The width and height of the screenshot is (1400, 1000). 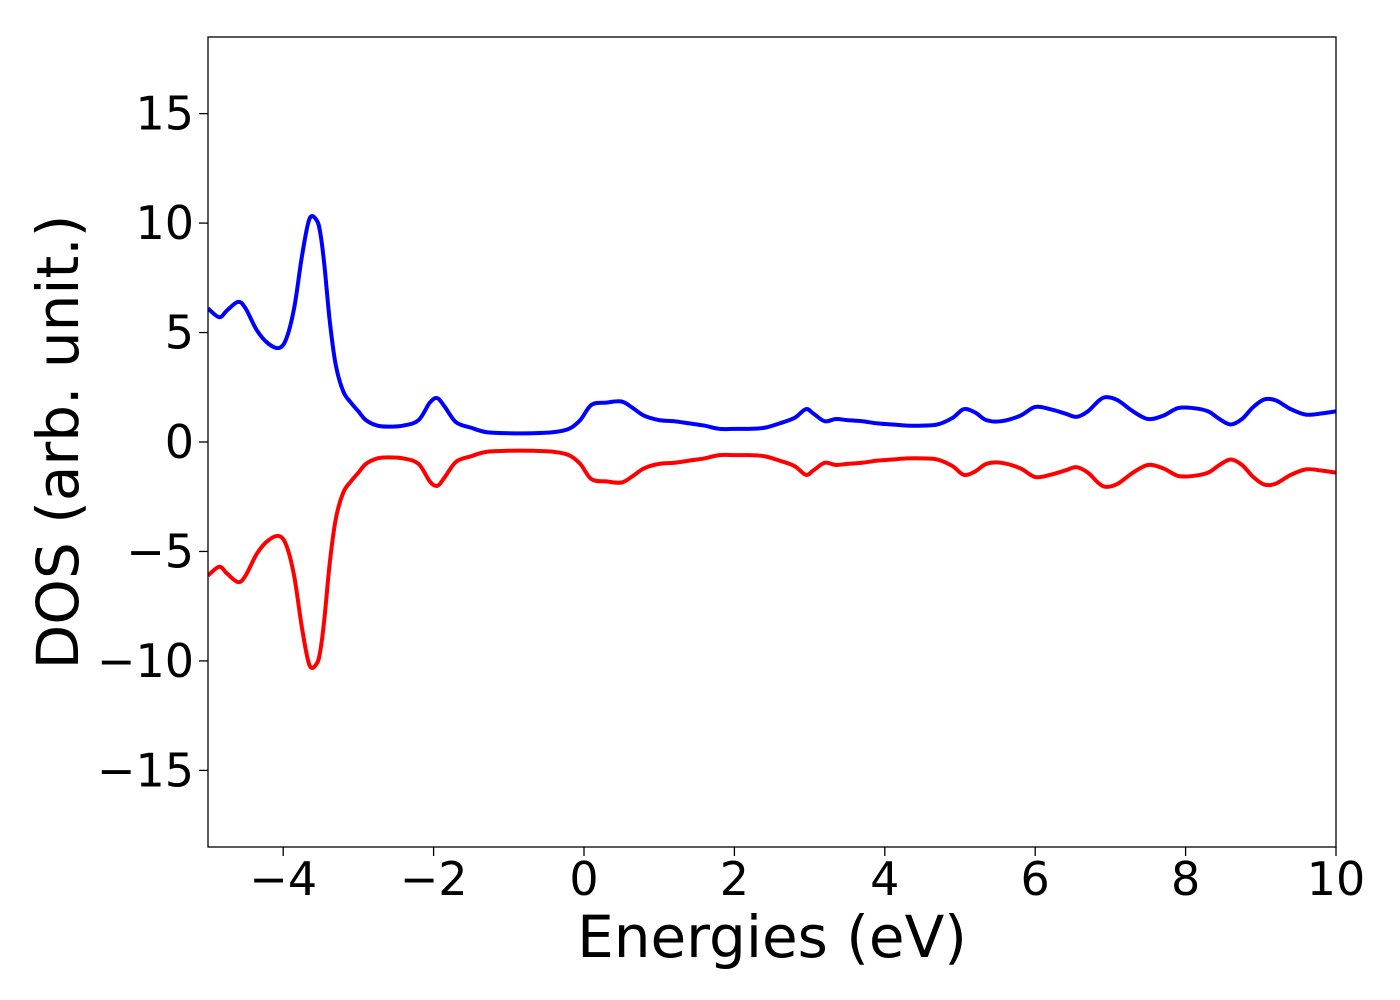 What do you see at coordinates (1336, 879) in the screenshot?
I see `x-tick-label: 10` at bounding box center [1336, 879].